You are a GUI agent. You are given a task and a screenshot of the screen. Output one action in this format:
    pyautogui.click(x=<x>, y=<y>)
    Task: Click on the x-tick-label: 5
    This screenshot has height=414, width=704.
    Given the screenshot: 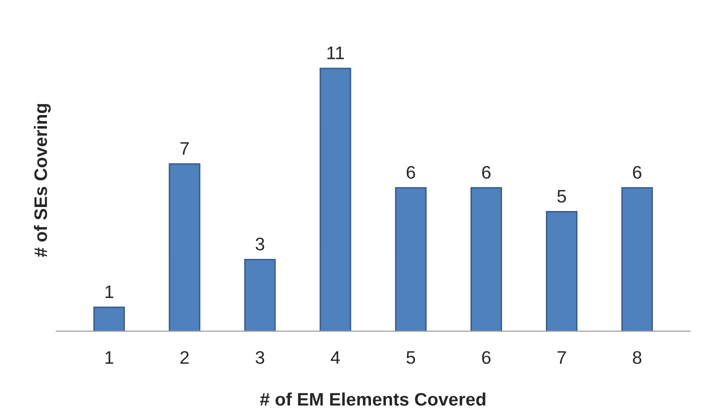 What is the action you would take?
    pyautogui.click(x=411, y=357)
    